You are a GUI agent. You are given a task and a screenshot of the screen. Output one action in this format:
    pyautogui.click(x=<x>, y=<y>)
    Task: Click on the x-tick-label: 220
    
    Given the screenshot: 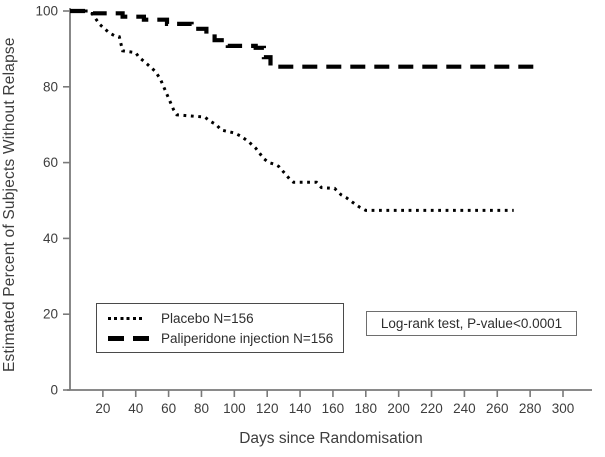 What is the action you would take?
    pyautogui.click(x=431, y=408)
    